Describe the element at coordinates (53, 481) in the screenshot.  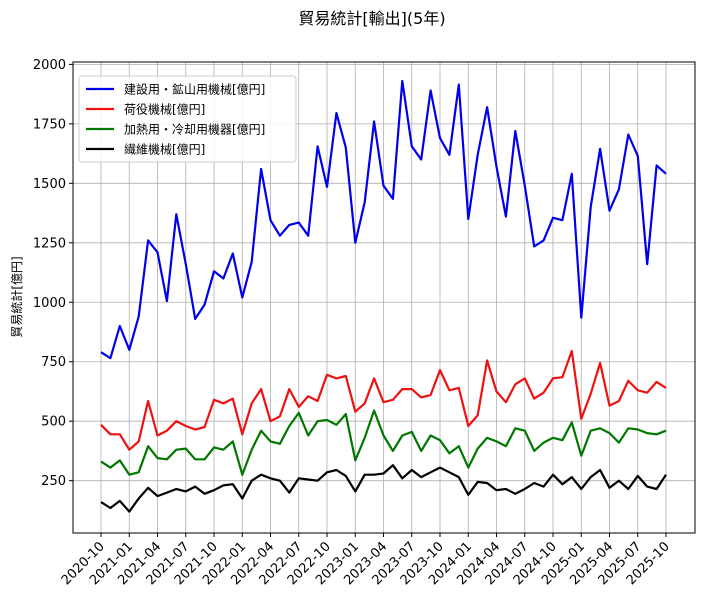
I see `y-tick-label: 250` at that location.